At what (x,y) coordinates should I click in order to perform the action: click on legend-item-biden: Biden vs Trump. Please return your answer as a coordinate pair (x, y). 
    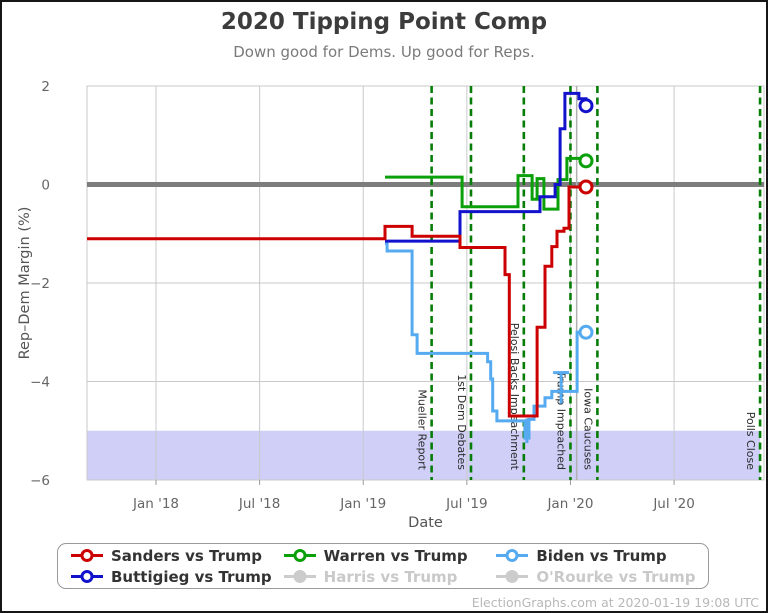
    Looking at the image, I should click on (601, 556).